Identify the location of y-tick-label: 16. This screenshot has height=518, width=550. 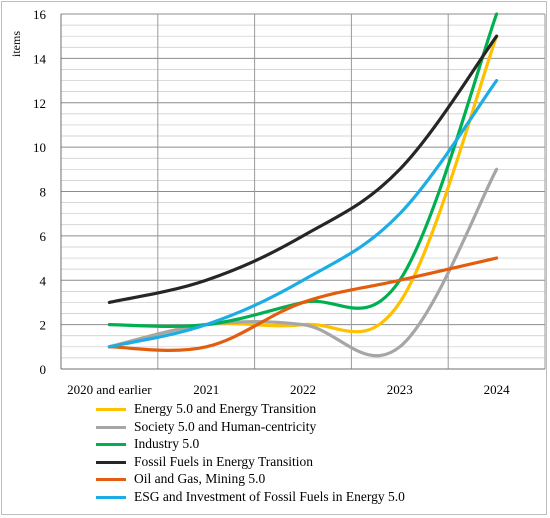
(40, 14).